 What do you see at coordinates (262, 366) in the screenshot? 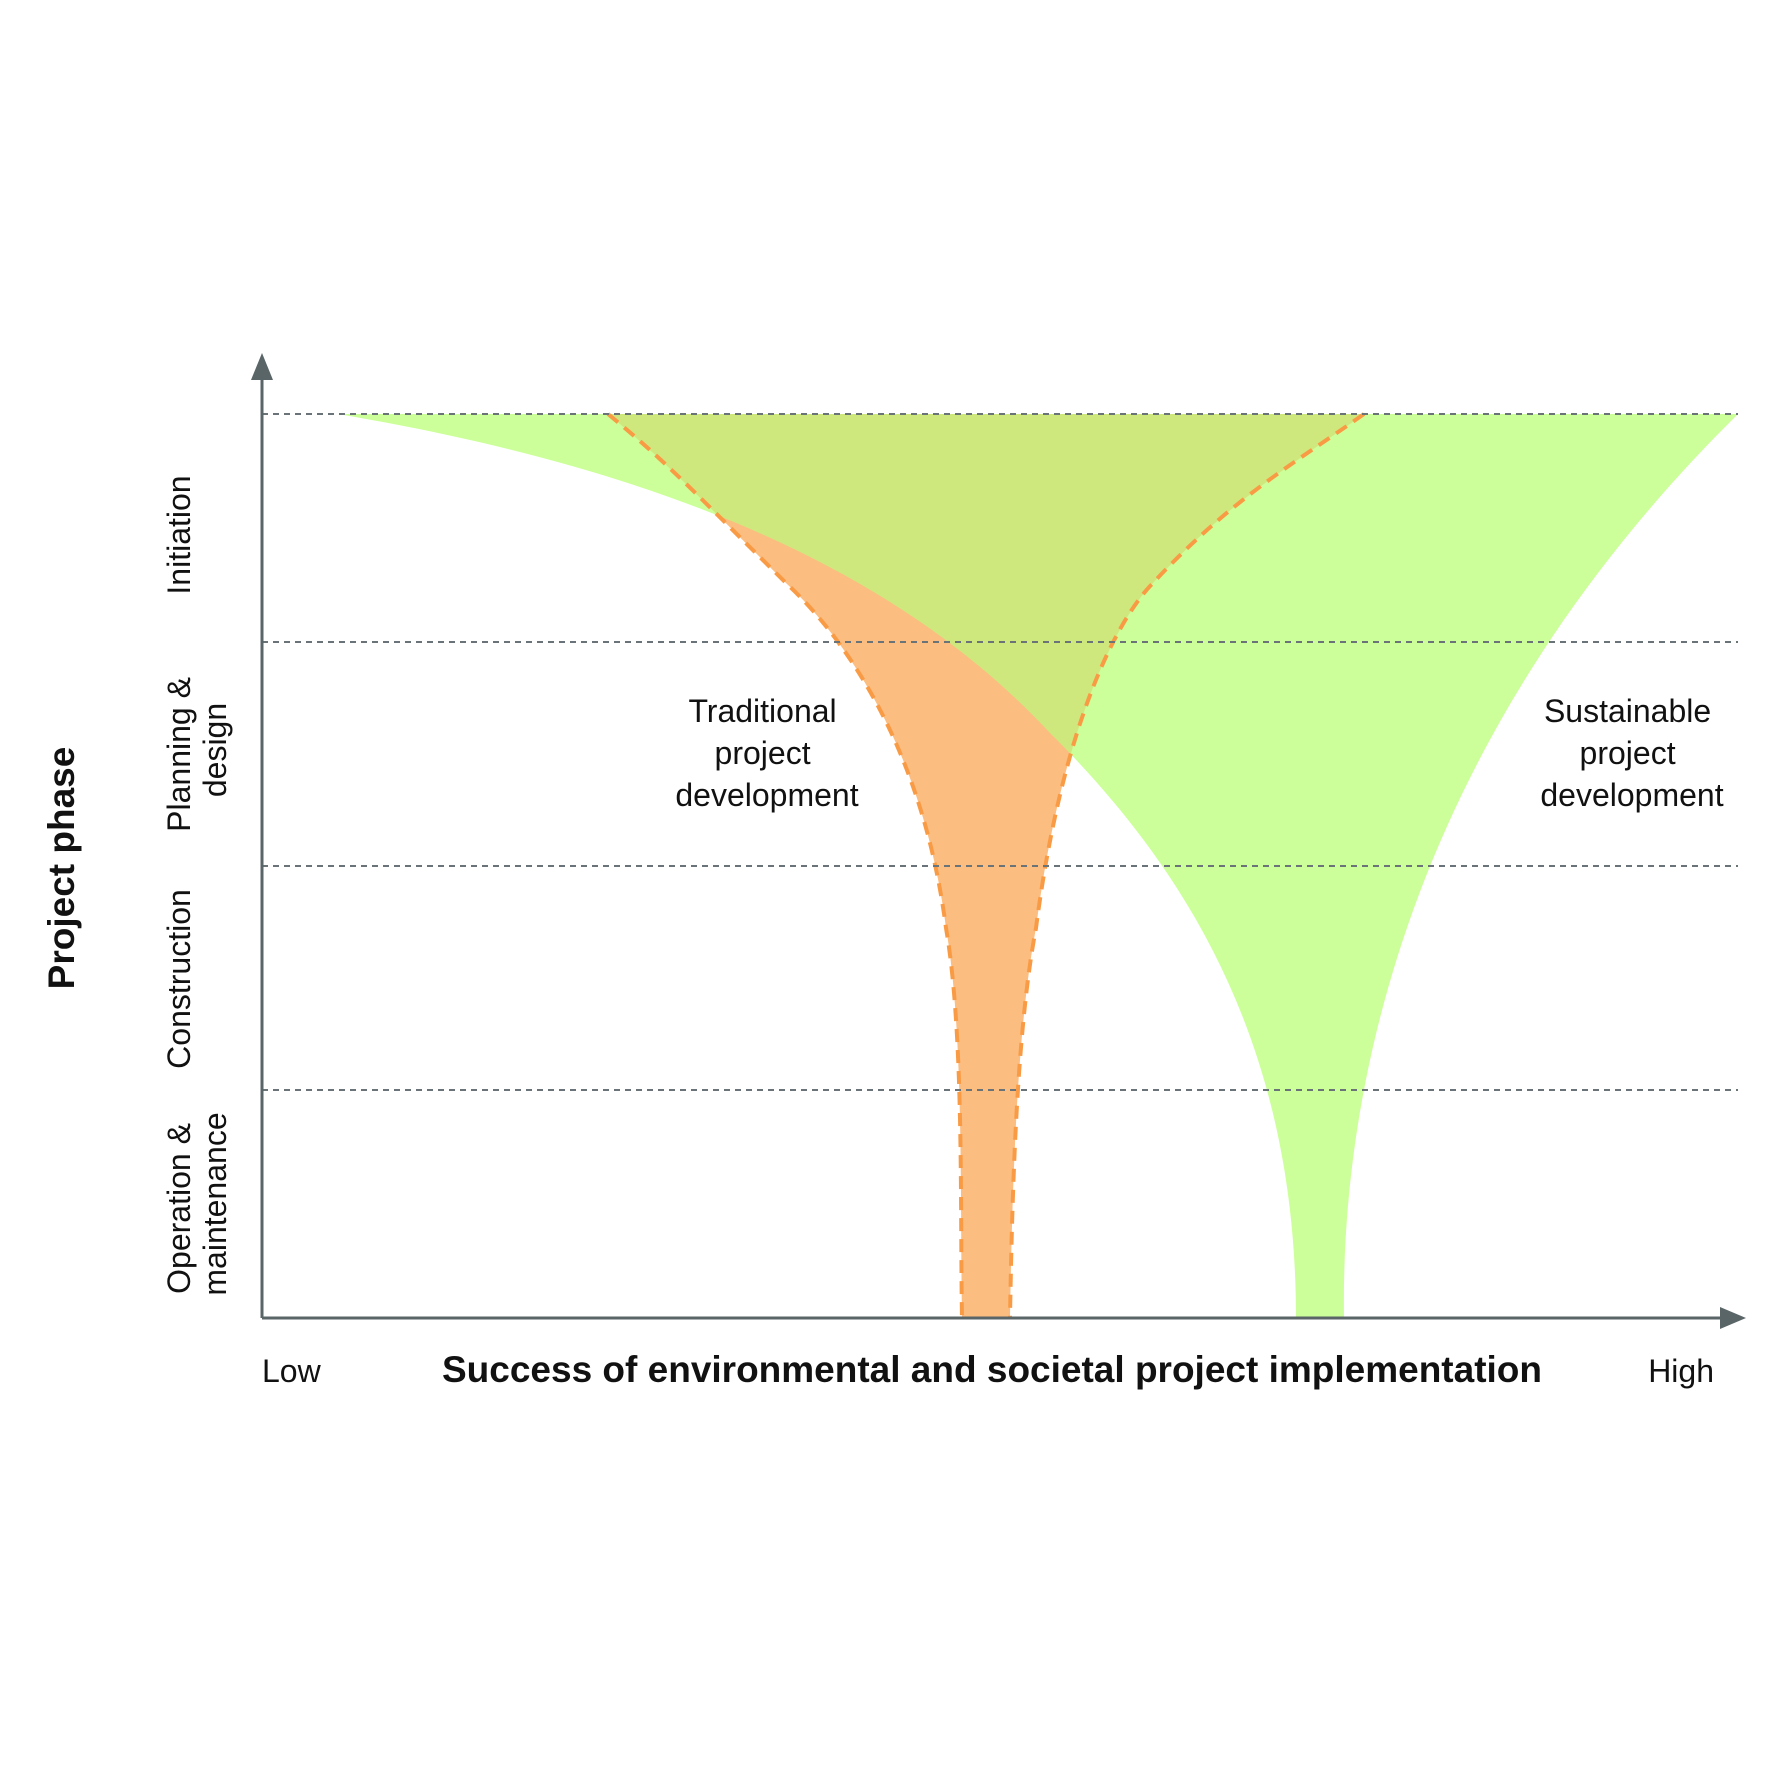
I see `y-axis-arrowhead` at bounding box center [262, 366].